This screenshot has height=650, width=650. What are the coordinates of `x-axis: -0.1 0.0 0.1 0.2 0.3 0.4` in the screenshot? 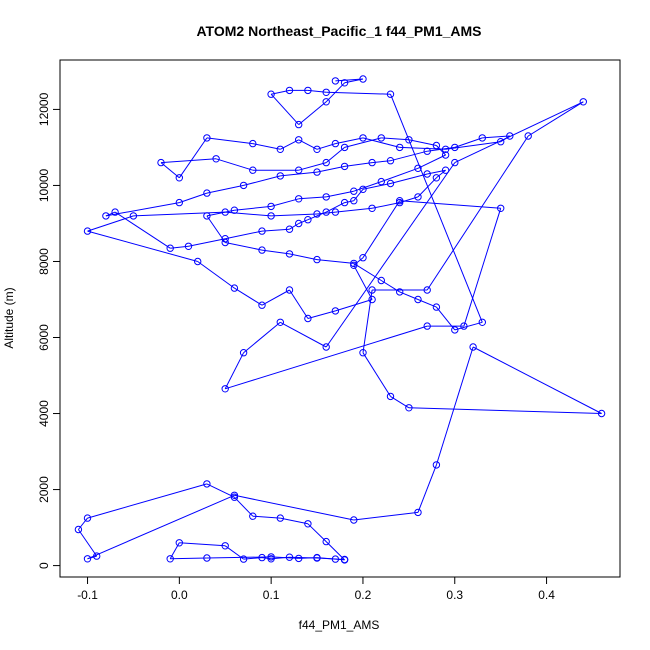 It's located at (316, 589).